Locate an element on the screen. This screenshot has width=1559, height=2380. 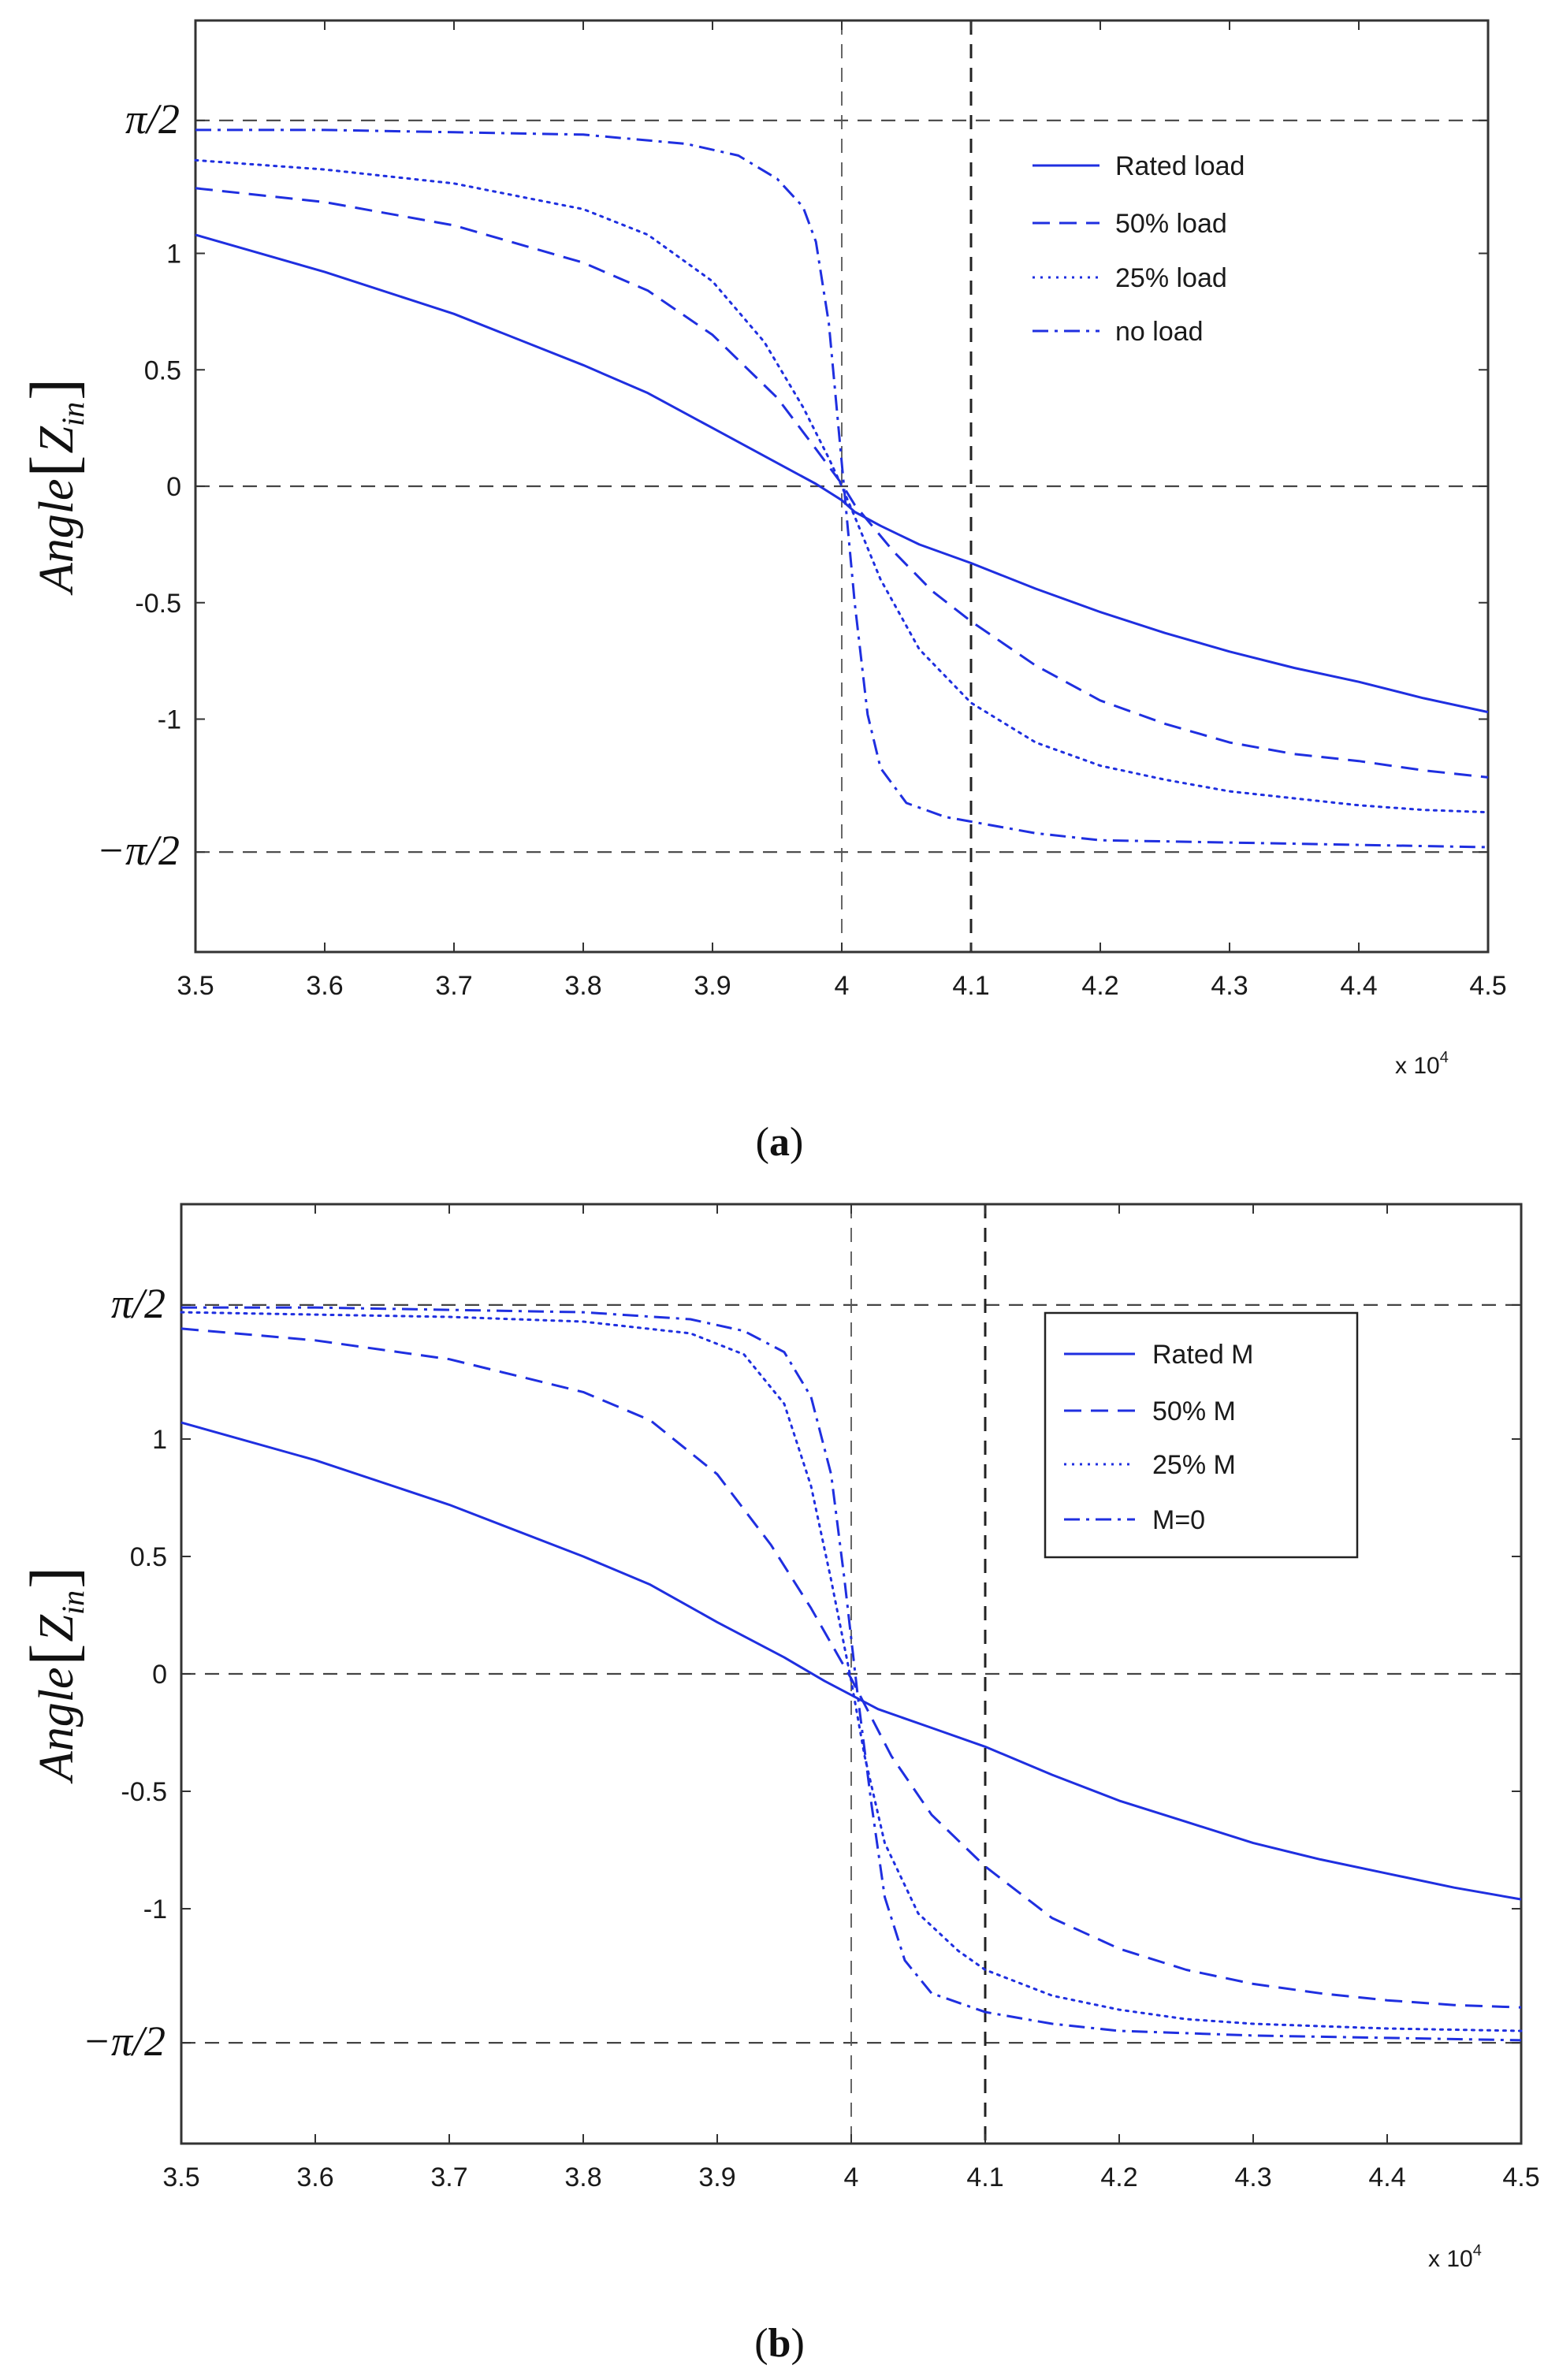
legend-label-rated-load: Rated load is located at coordinates (1180, 166).